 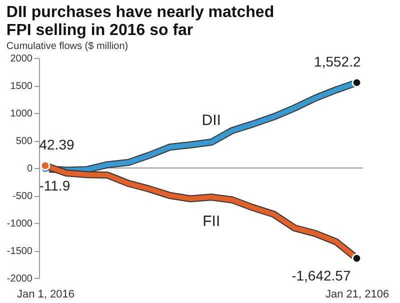 I want to click on x-tick-label: Jan 1, 2016, so click(x=45, y=294).